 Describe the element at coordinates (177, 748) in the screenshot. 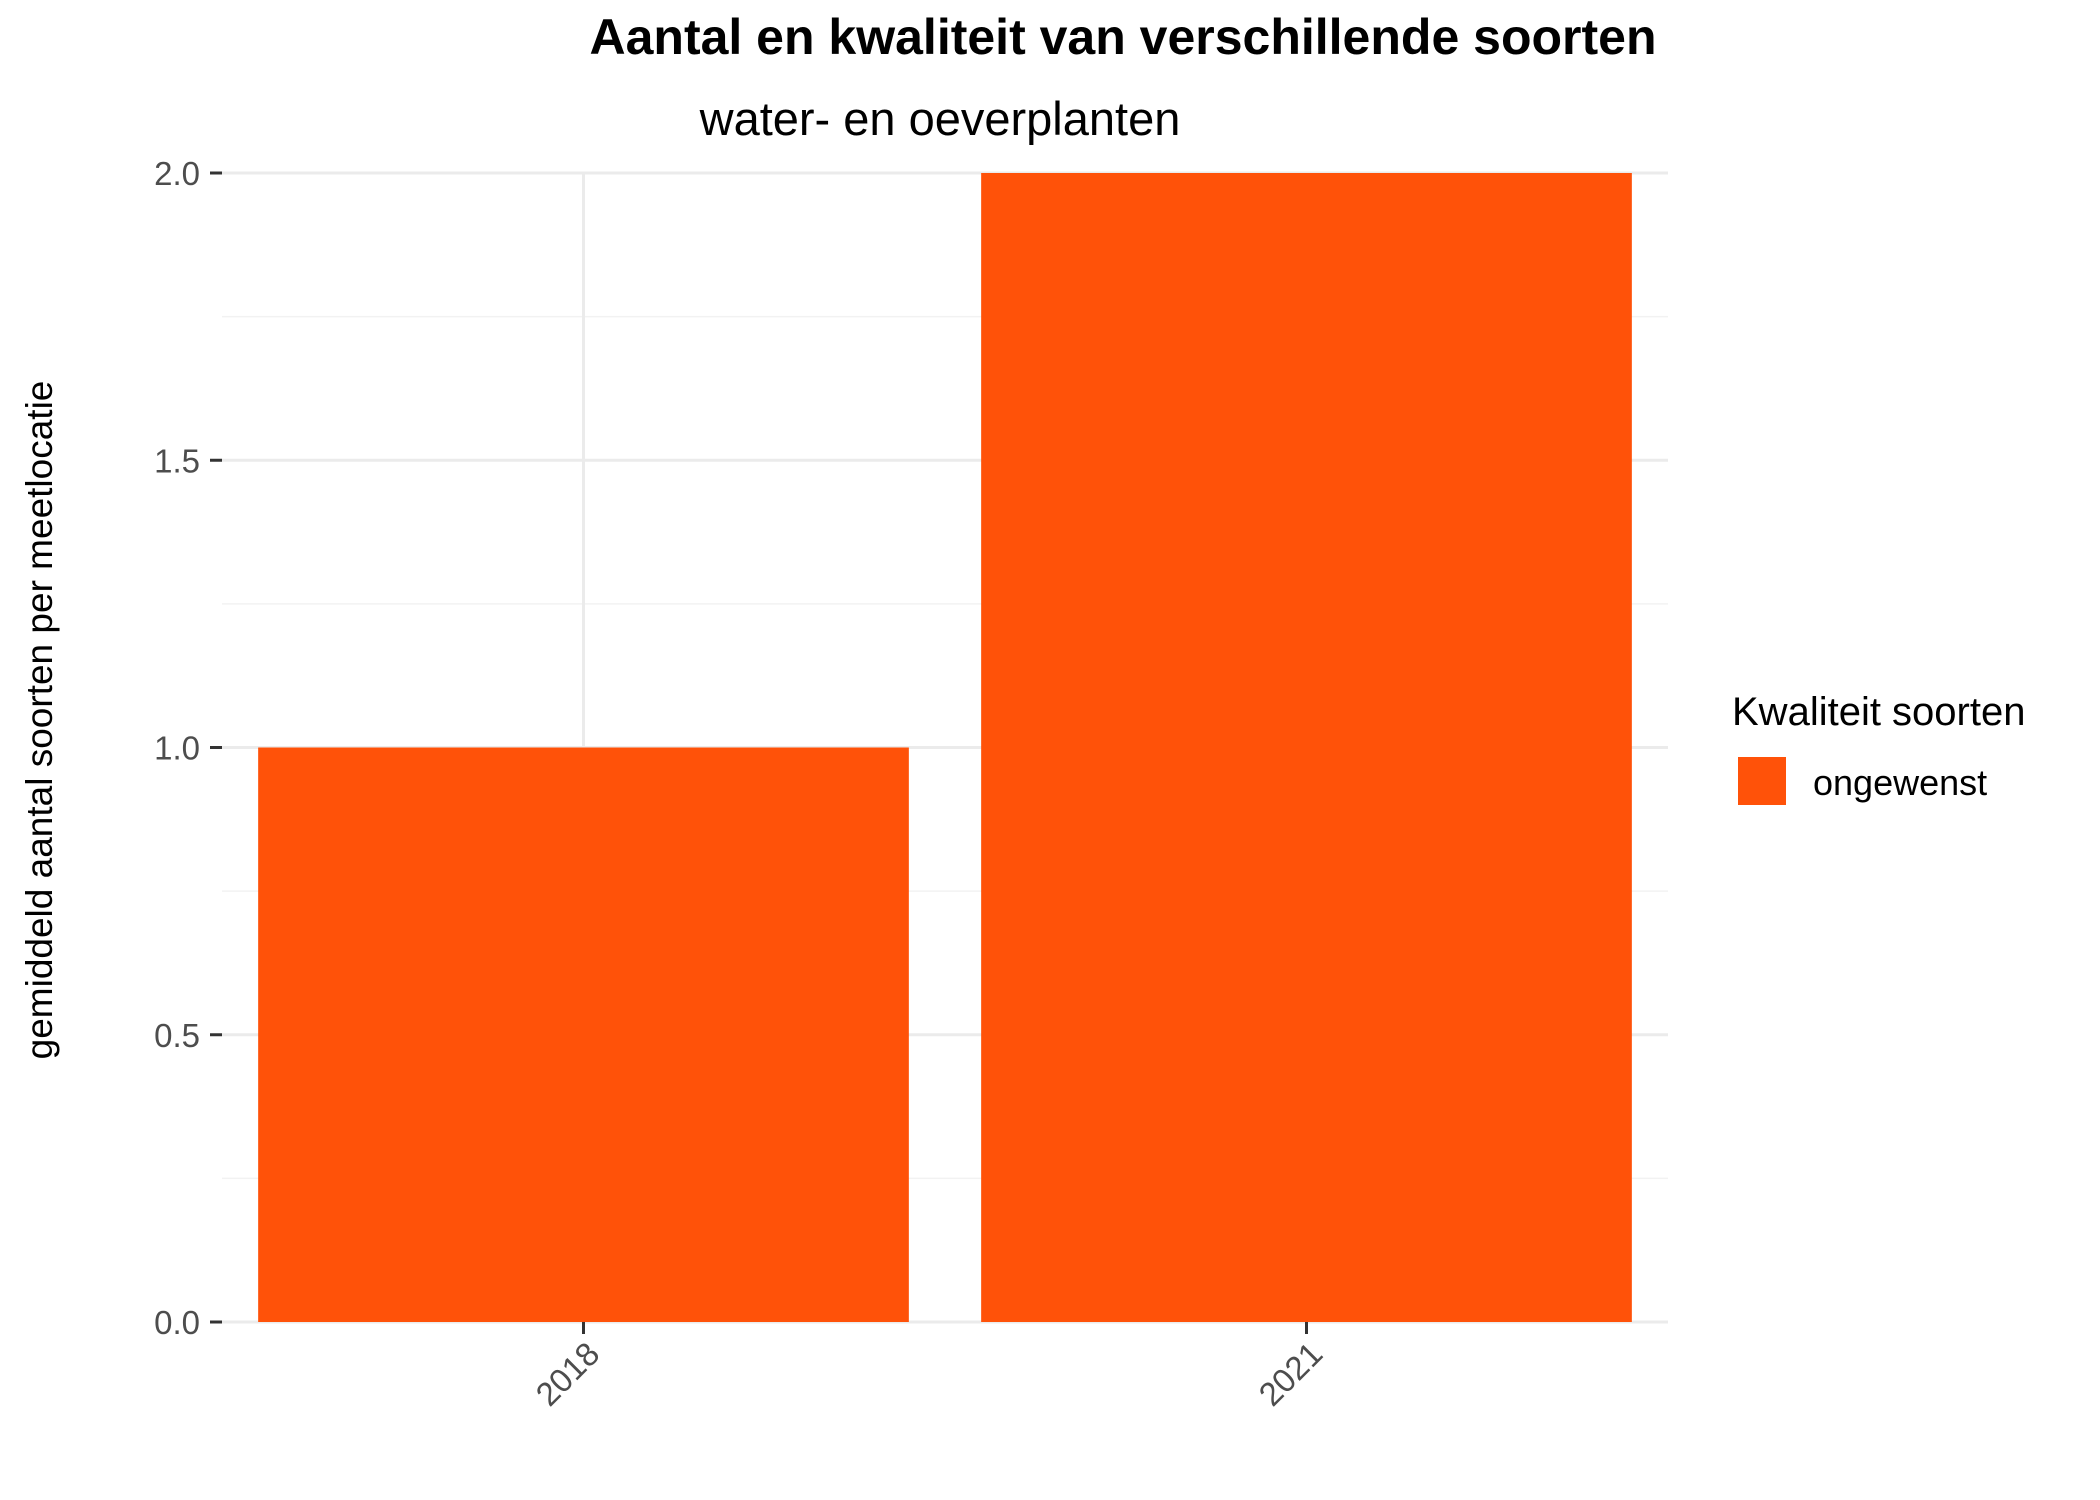

I see `y-tick-label: 1.0` at that location.